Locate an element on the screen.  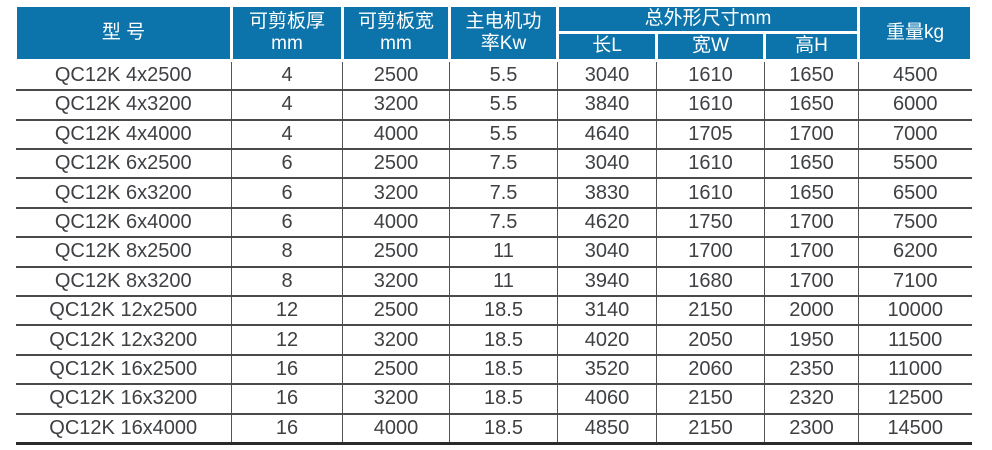
header-thickness-mm: 可剪板厚 mm is located at coordinates (287, 33).